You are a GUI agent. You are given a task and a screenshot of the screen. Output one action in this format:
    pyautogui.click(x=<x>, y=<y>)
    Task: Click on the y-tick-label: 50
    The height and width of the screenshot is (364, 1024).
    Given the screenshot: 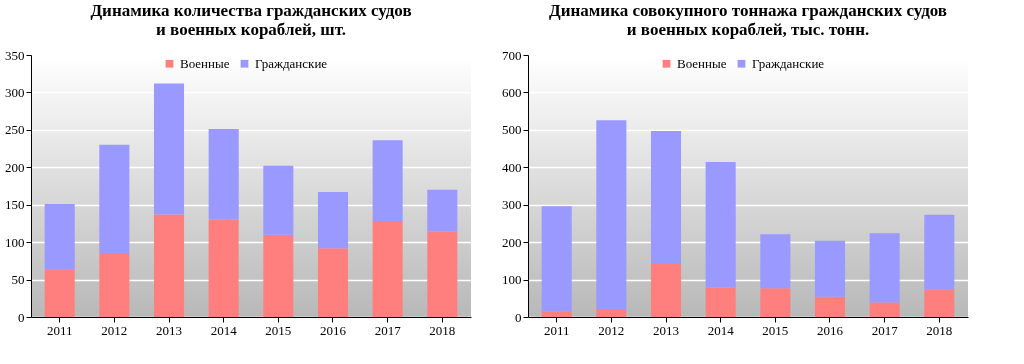 What is the action you would take?
    pyautogui.click(x=18, y=280)
    